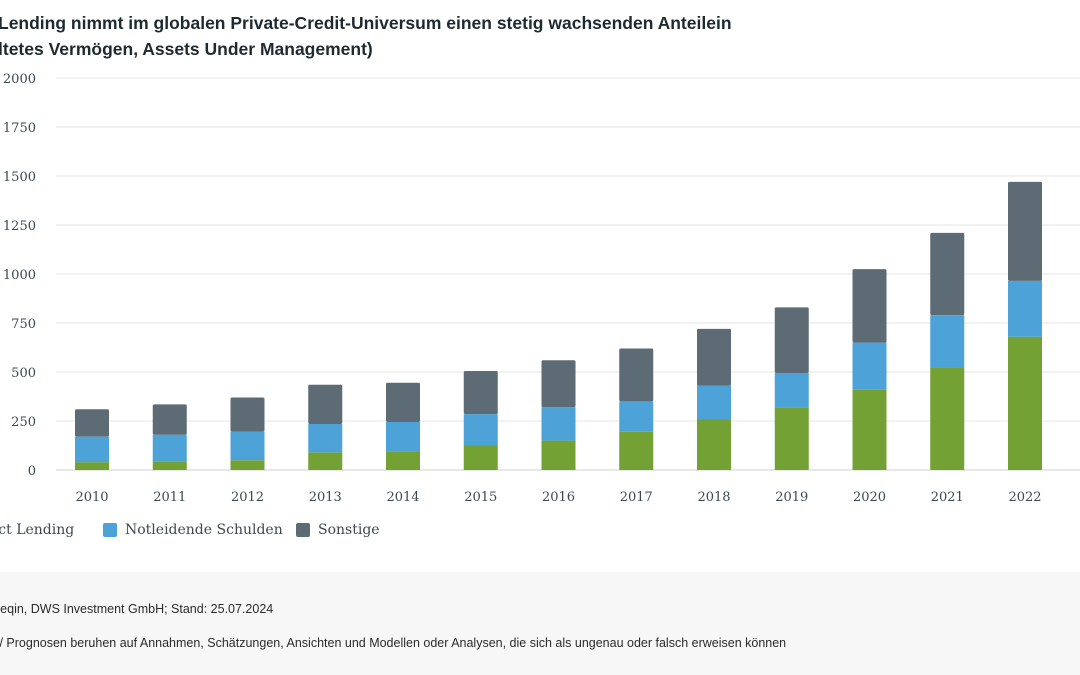 This screenshot has height=675, width=1080. What do you see at coordinates (869, 366) in the screenshot?
I see `bar-notleidende-schulden-2020` at bounding box center [869, 366].